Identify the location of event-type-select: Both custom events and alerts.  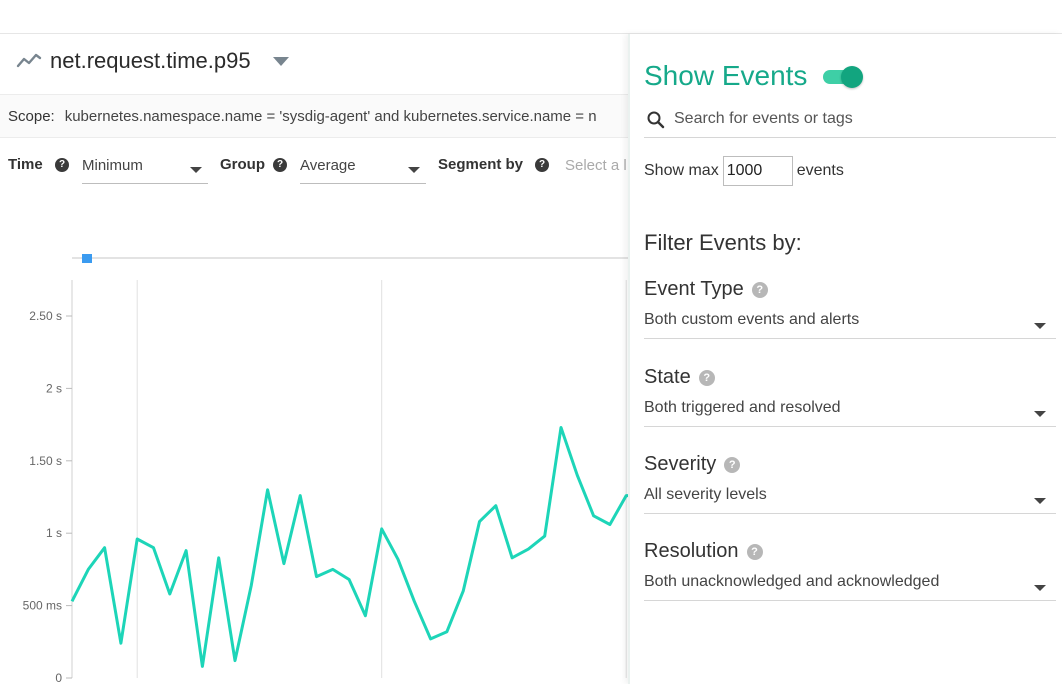
(850, 324).